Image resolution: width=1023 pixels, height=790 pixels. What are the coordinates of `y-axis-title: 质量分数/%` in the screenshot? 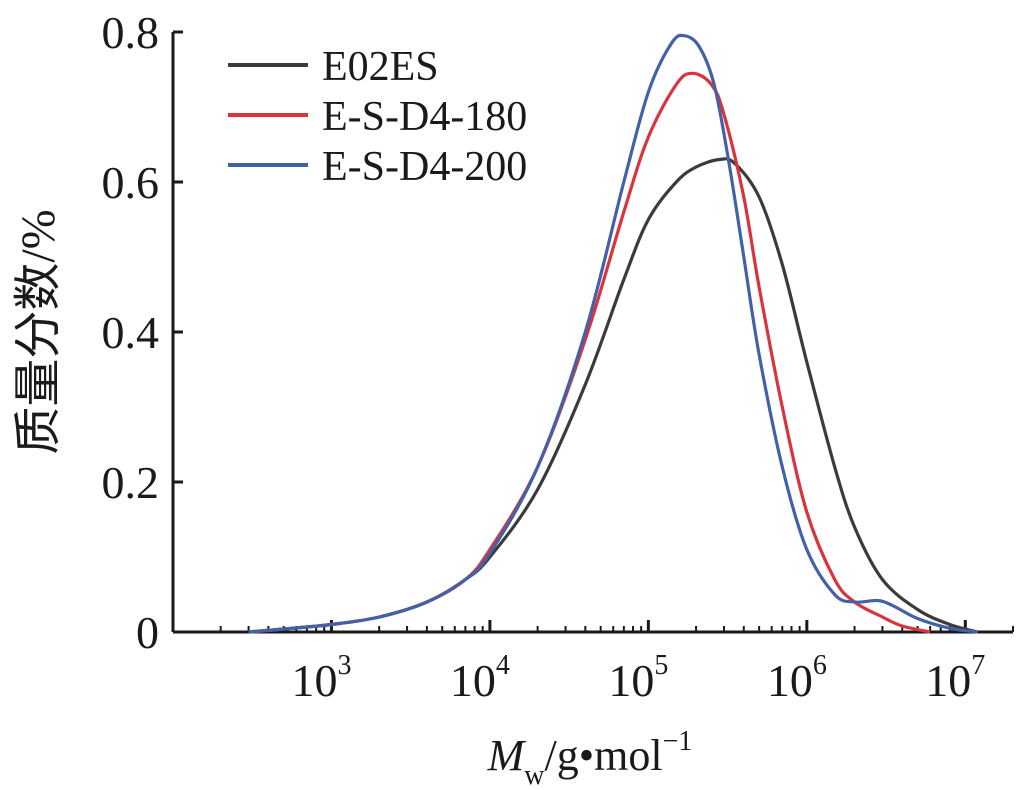 It's located at (38, 331).